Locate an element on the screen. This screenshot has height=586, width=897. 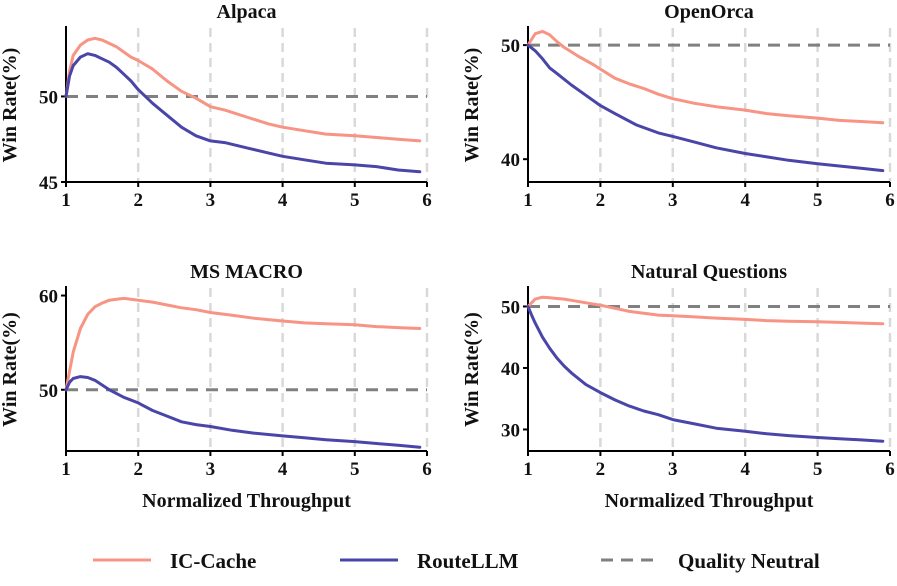
y-tick-label: 45 is located at coordinates (48, 183).